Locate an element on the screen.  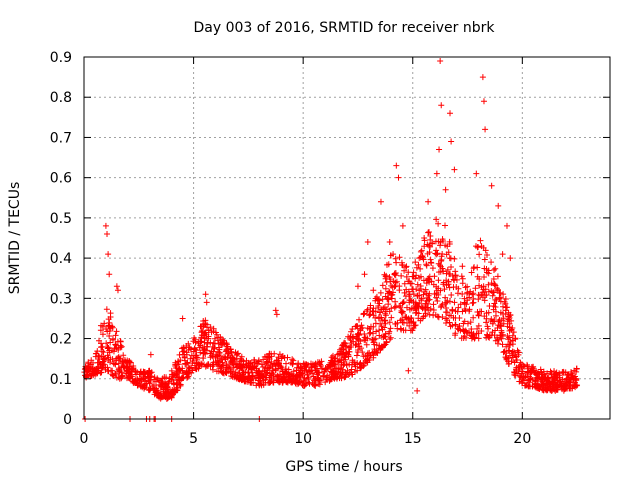
x-axis-label: GPS time / hours is located at coordinates (343, 467).